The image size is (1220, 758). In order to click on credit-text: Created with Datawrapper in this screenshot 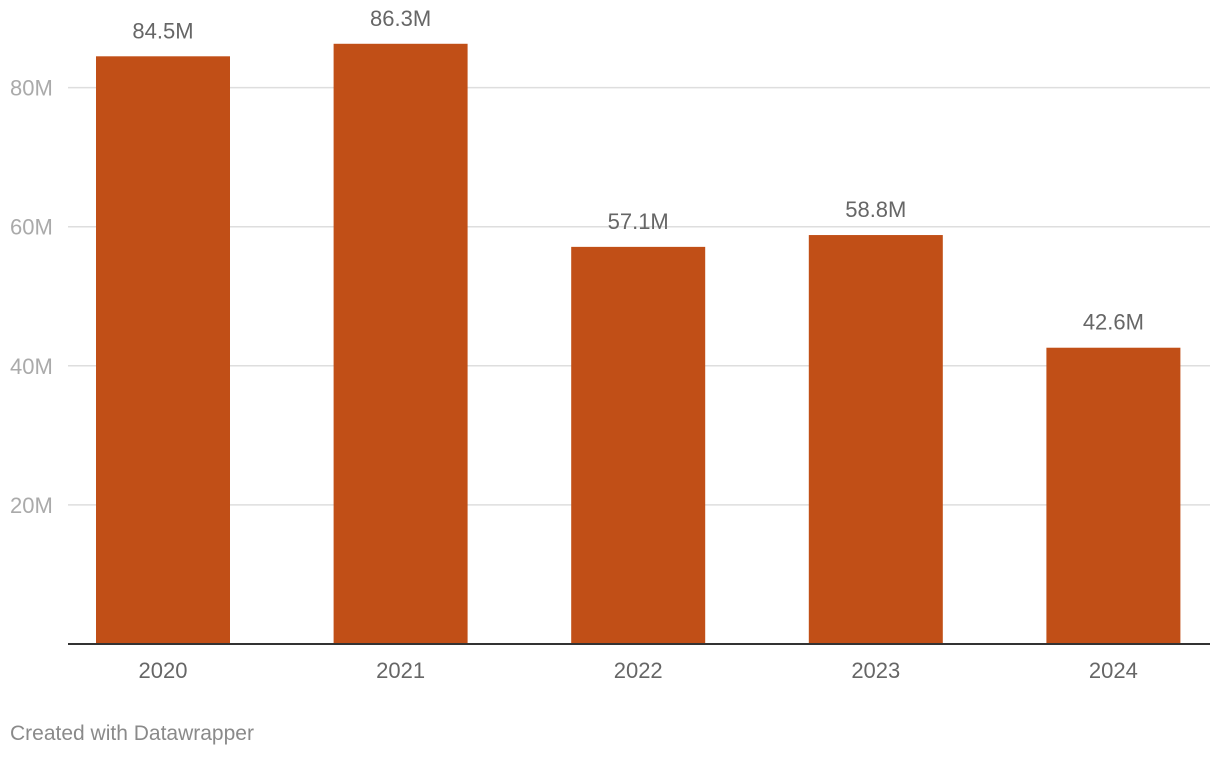, I will do `click(132, 733)`.